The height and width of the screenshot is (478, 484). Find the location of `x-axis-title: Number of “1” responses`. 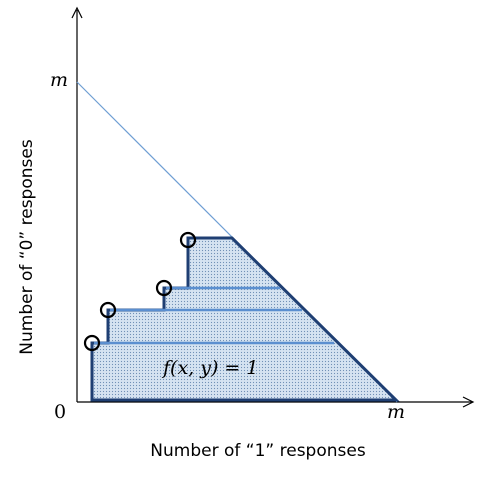

x-axis-title: Number of “1” responses is located at coordinates (258, 451).